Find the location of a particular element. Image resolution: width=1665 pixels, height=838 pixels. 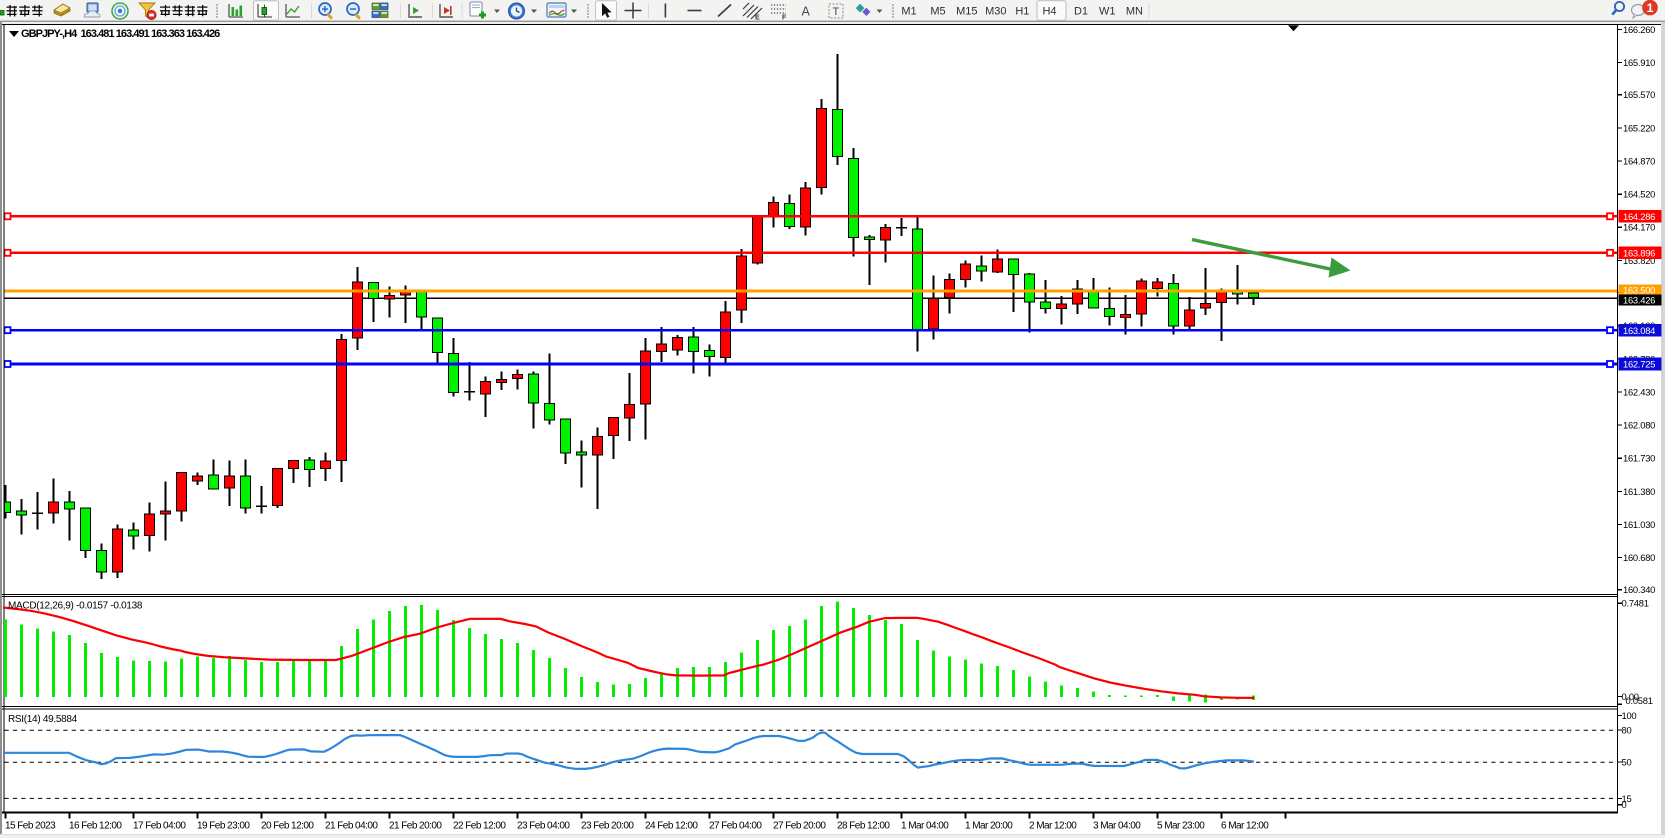

svg-text: 2 Mar 12:00 is located at coordinates (1053, 825).